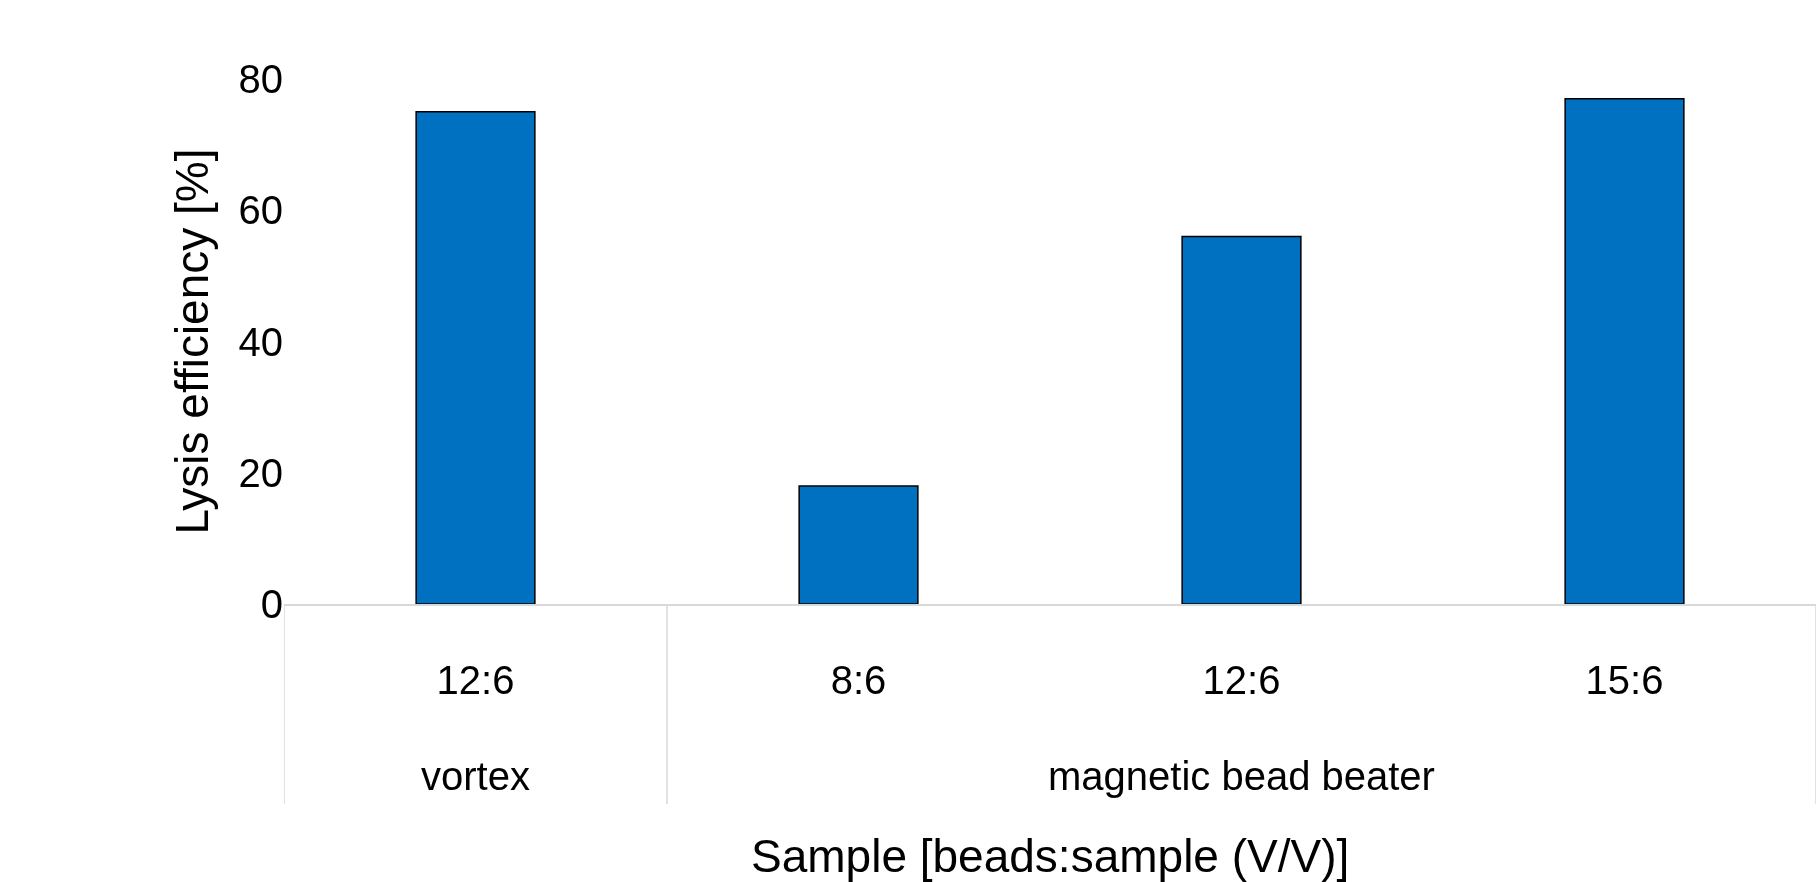  Describe the element at coordinates (260, 472) in the screenshot. I see `y-tick-label: 20` at that location.